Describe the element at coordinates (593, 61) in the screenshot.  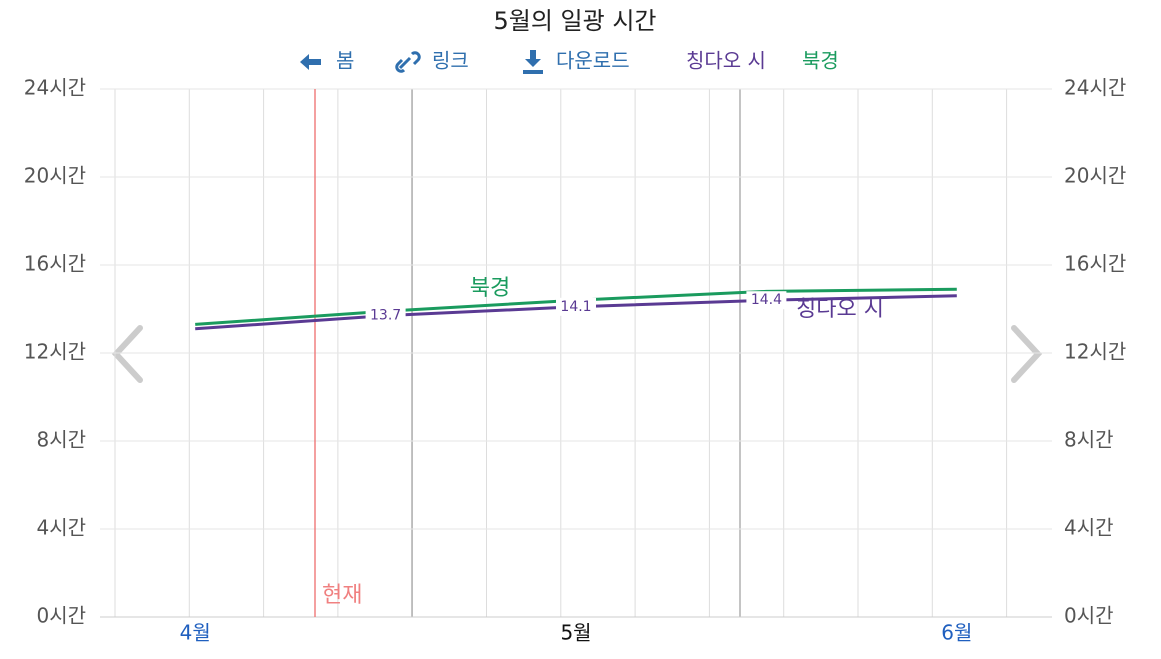
I see `download-label: 다운로드` at that location.